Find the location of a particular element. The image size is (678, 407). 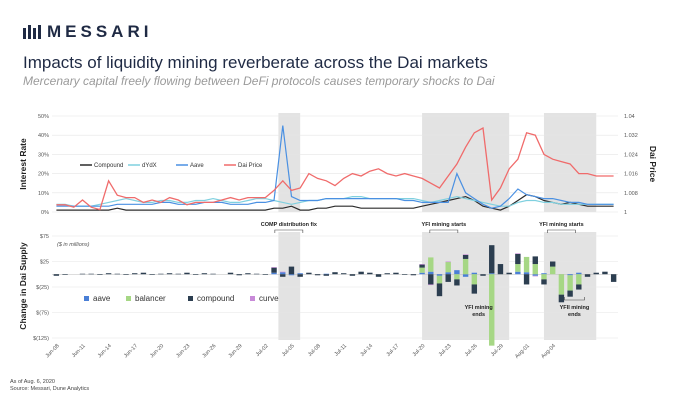

top-right-tick-label: 1.032 is located at coordinates (631, 136).